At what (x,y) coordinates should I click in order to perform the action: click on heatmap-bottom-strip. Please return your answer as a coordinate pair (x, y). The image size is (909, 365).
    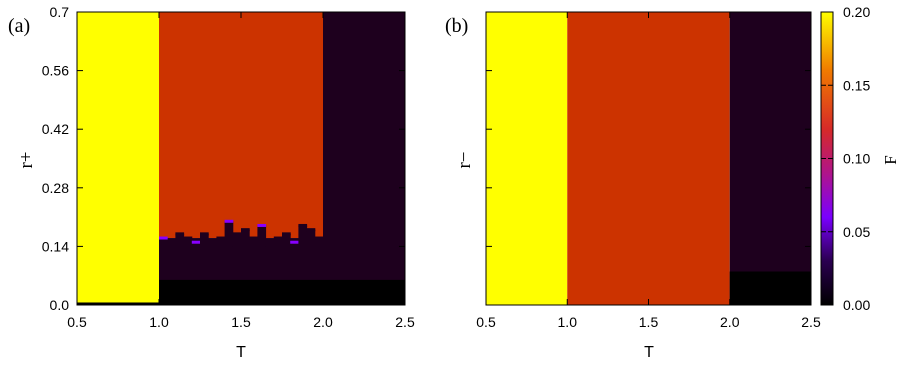
    Looking at the image, I should click on (118, 303).